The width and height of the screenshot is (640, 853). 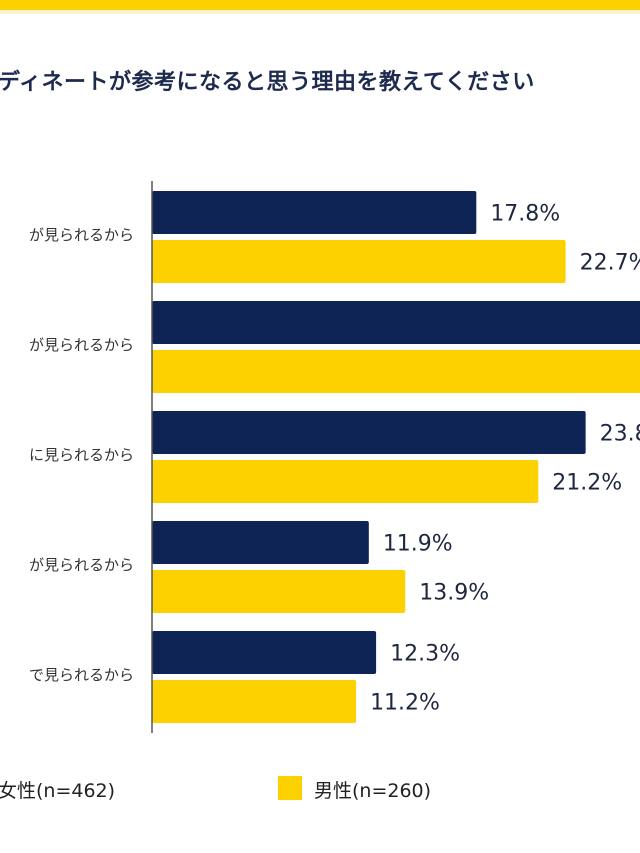 I want to click on data-label: 17.8%, so click(x=525, y=214).